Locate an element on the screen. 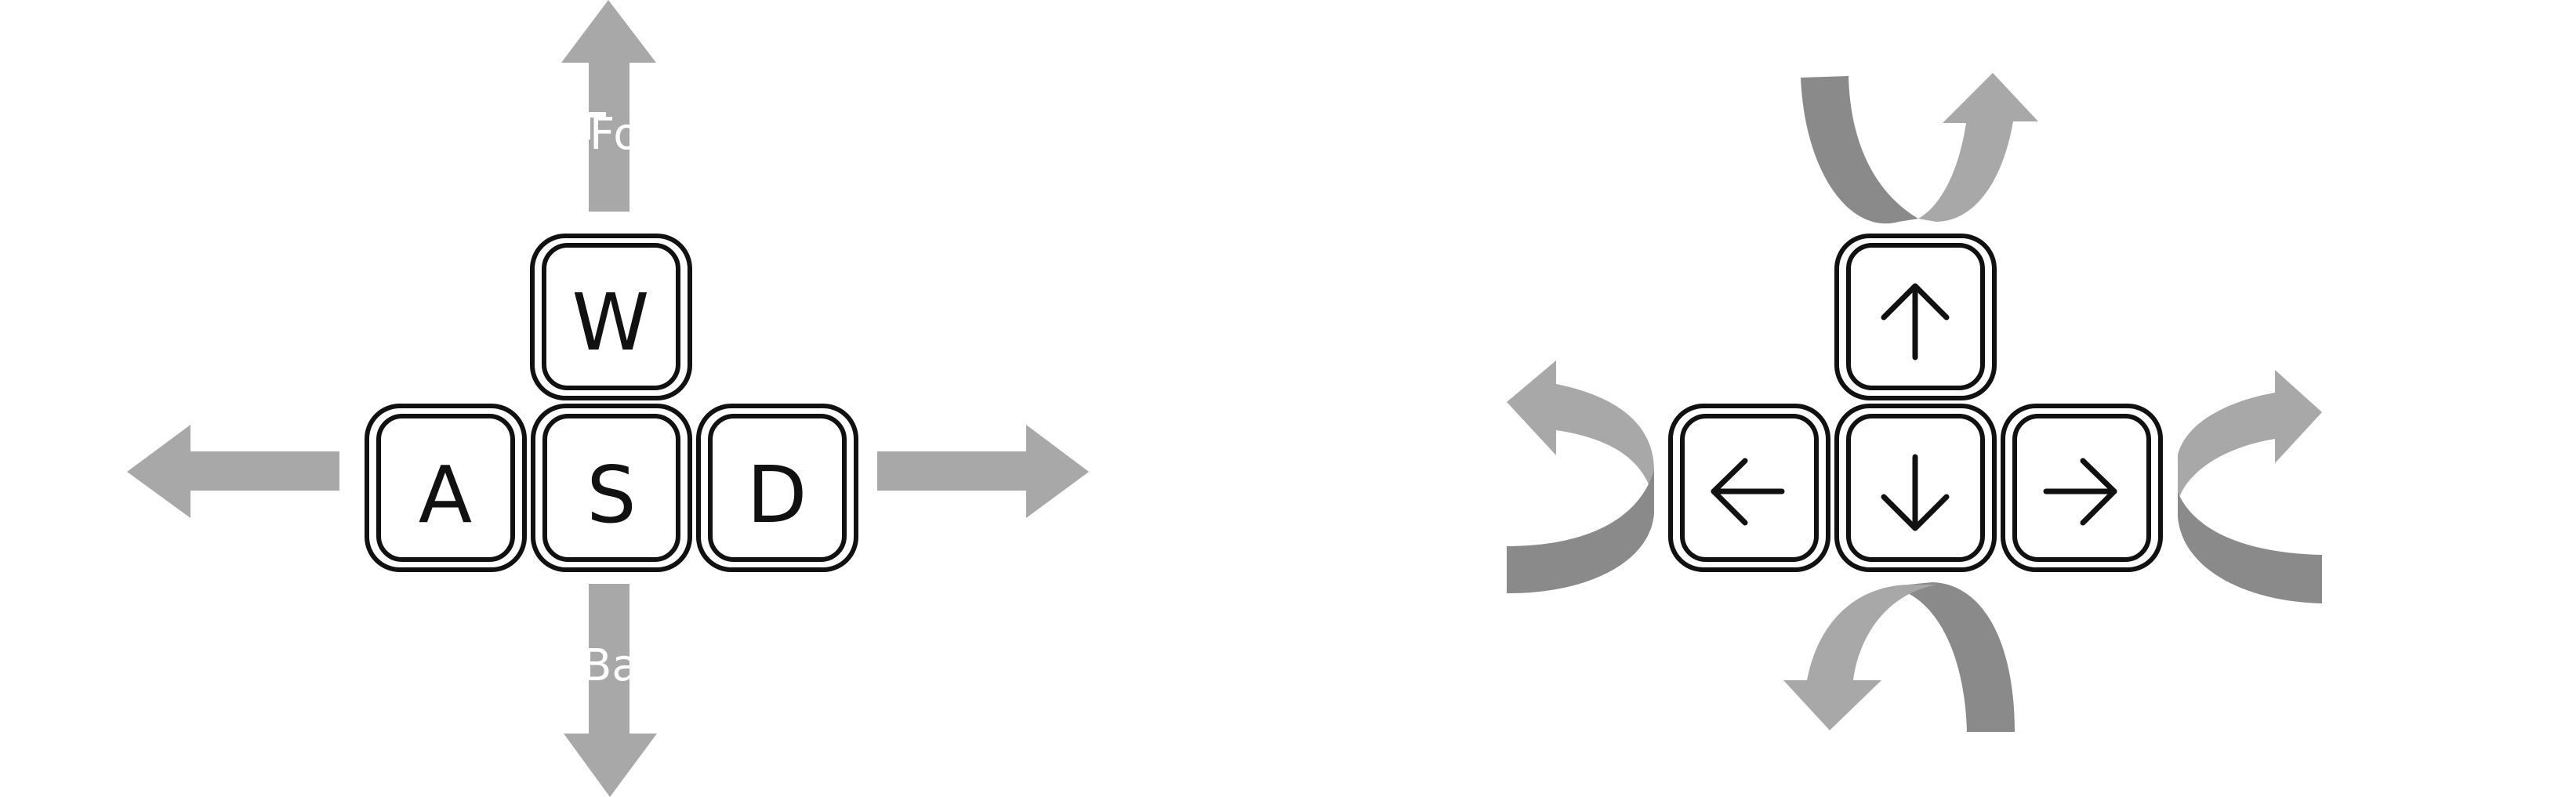  key-d: D is located at coordinates (777, 488).